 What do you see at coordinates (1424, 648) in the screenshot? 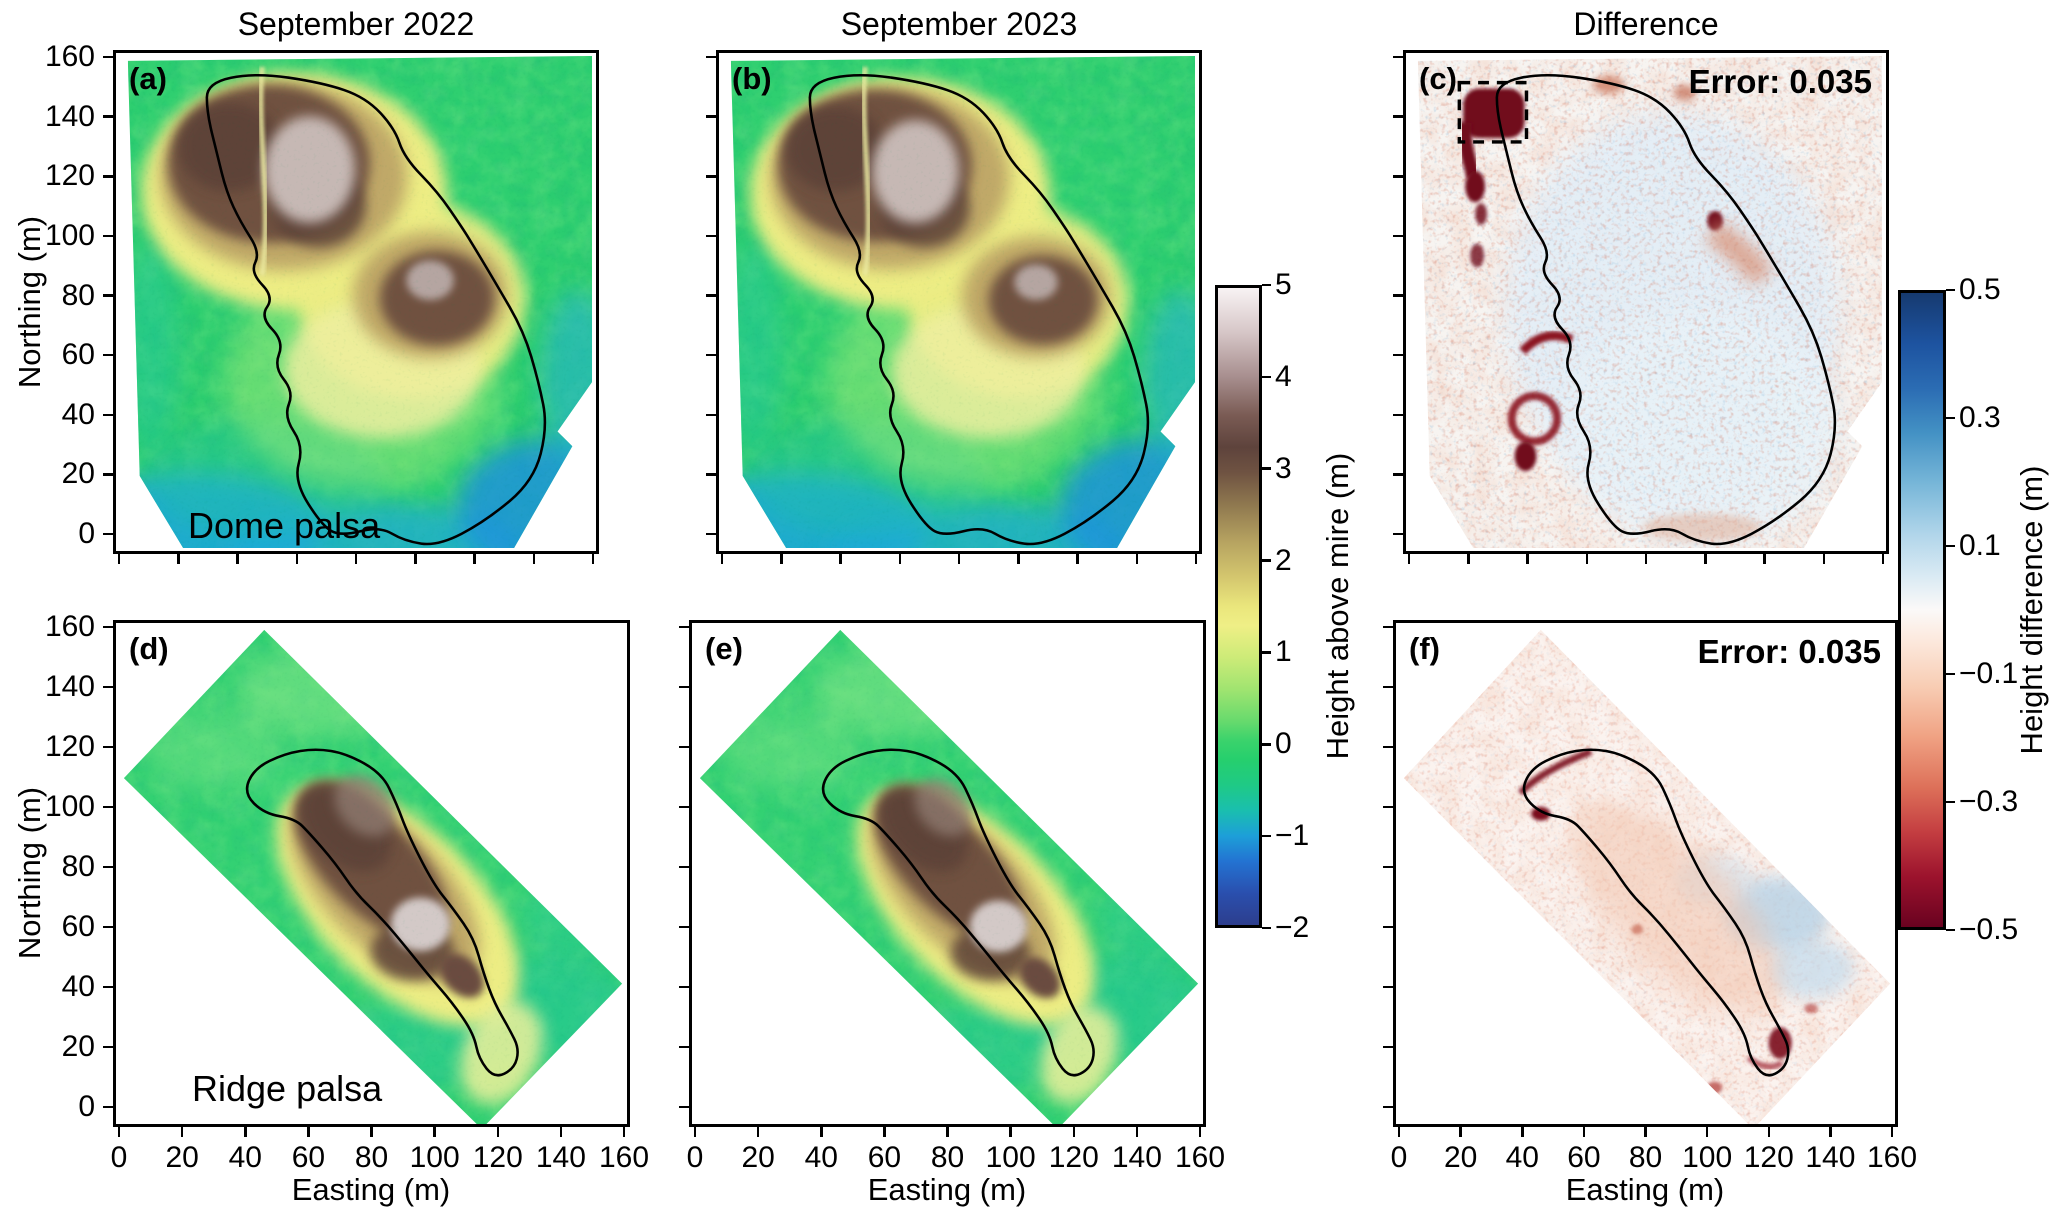
I see `panel-letter-f: (f)` at bounding box center [1424, 648].